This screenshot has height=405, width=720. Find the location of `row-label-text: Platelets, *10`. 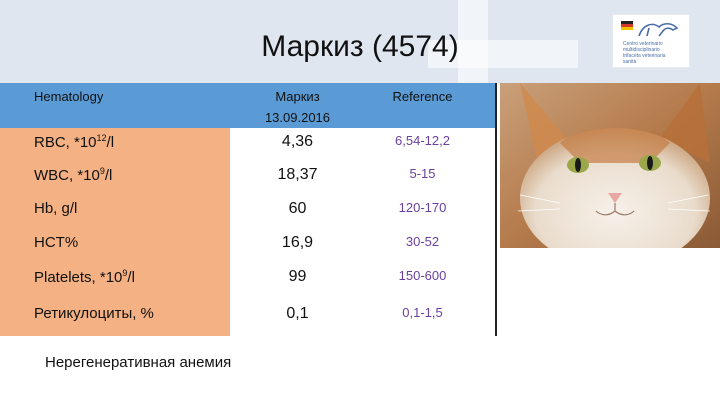

row-label-text: Platelets, *10 is located at coordinates (78, 277).